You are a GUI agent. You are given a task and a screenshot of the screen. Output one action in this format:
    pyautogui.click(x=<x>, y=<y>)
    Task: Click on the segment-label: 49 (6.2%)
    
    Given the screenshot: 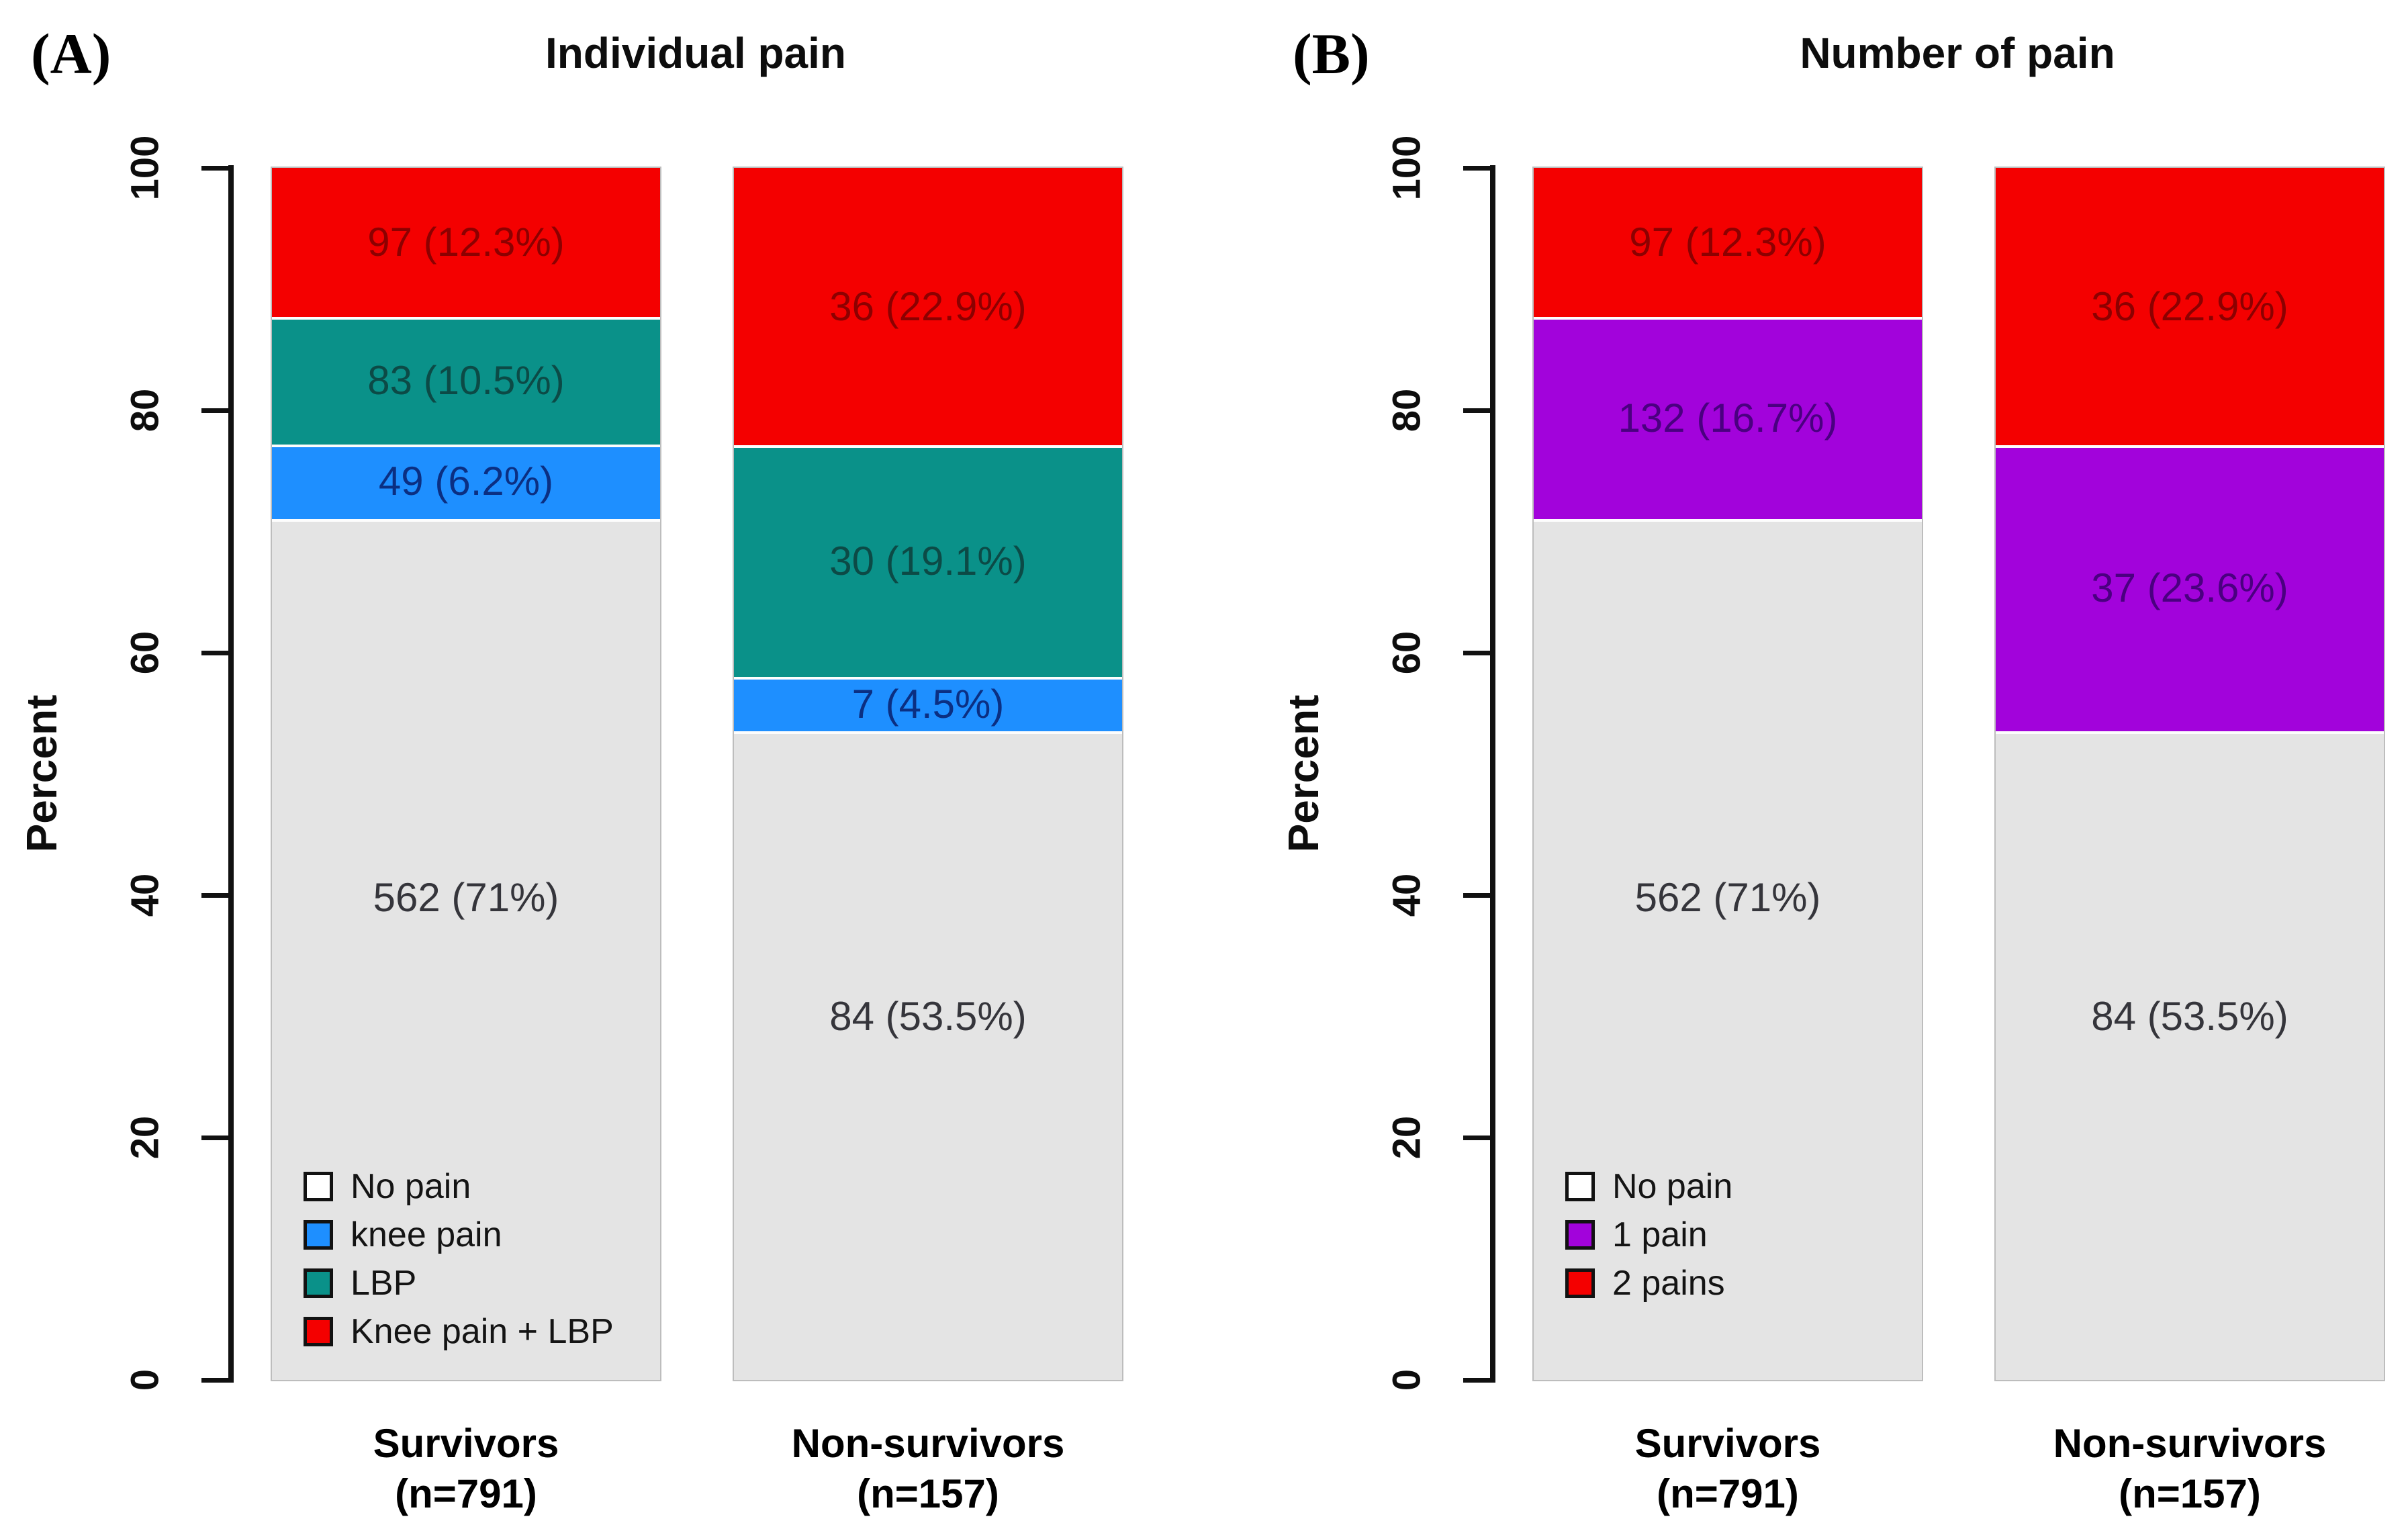 What is the action you would take?
    pyautogui.click(x=466, y=481)
    